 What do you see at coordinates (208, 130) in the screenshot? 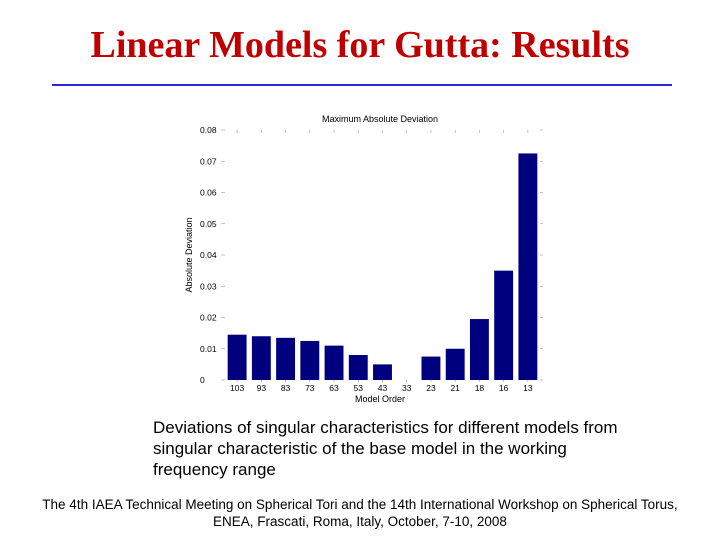
I see `y-tick-label: 0.08` at bounding box center [208, 130].